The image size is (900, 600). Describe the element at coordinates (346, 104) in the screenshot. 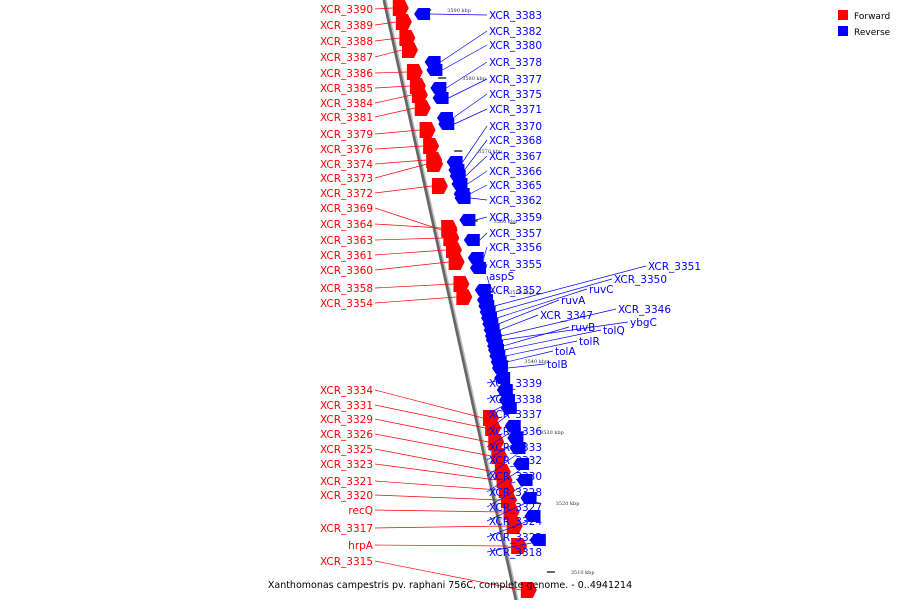

I see `forward-gene-label: XCR_3384` at that location.